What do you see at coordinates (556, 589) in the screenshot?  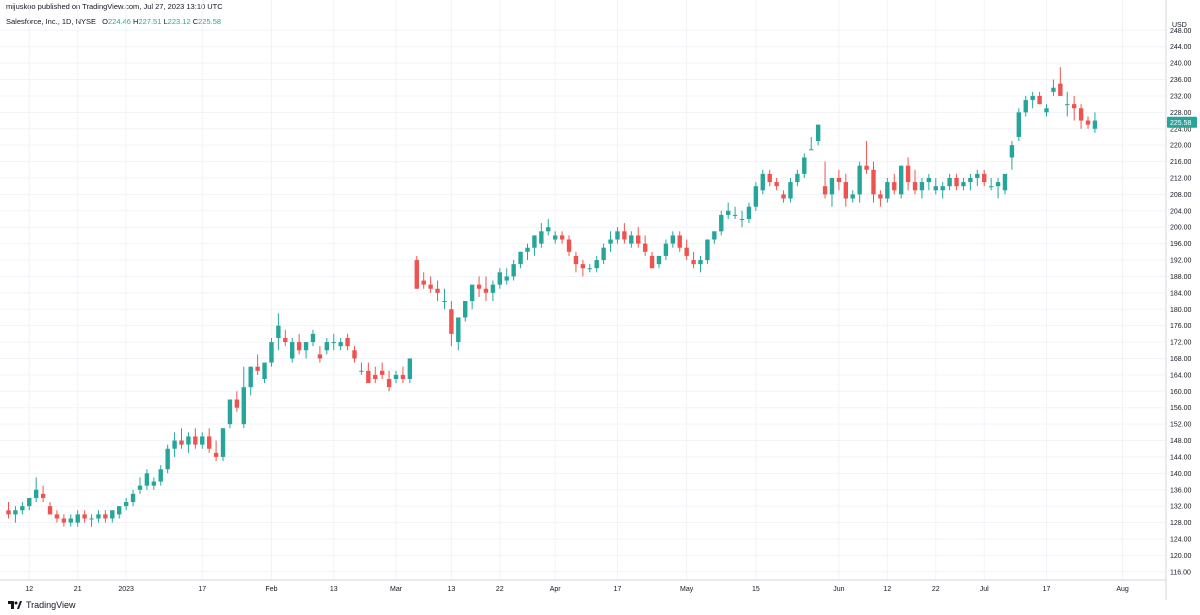 I see `x-tick-label: Apr` at bounding box center [556, 589].